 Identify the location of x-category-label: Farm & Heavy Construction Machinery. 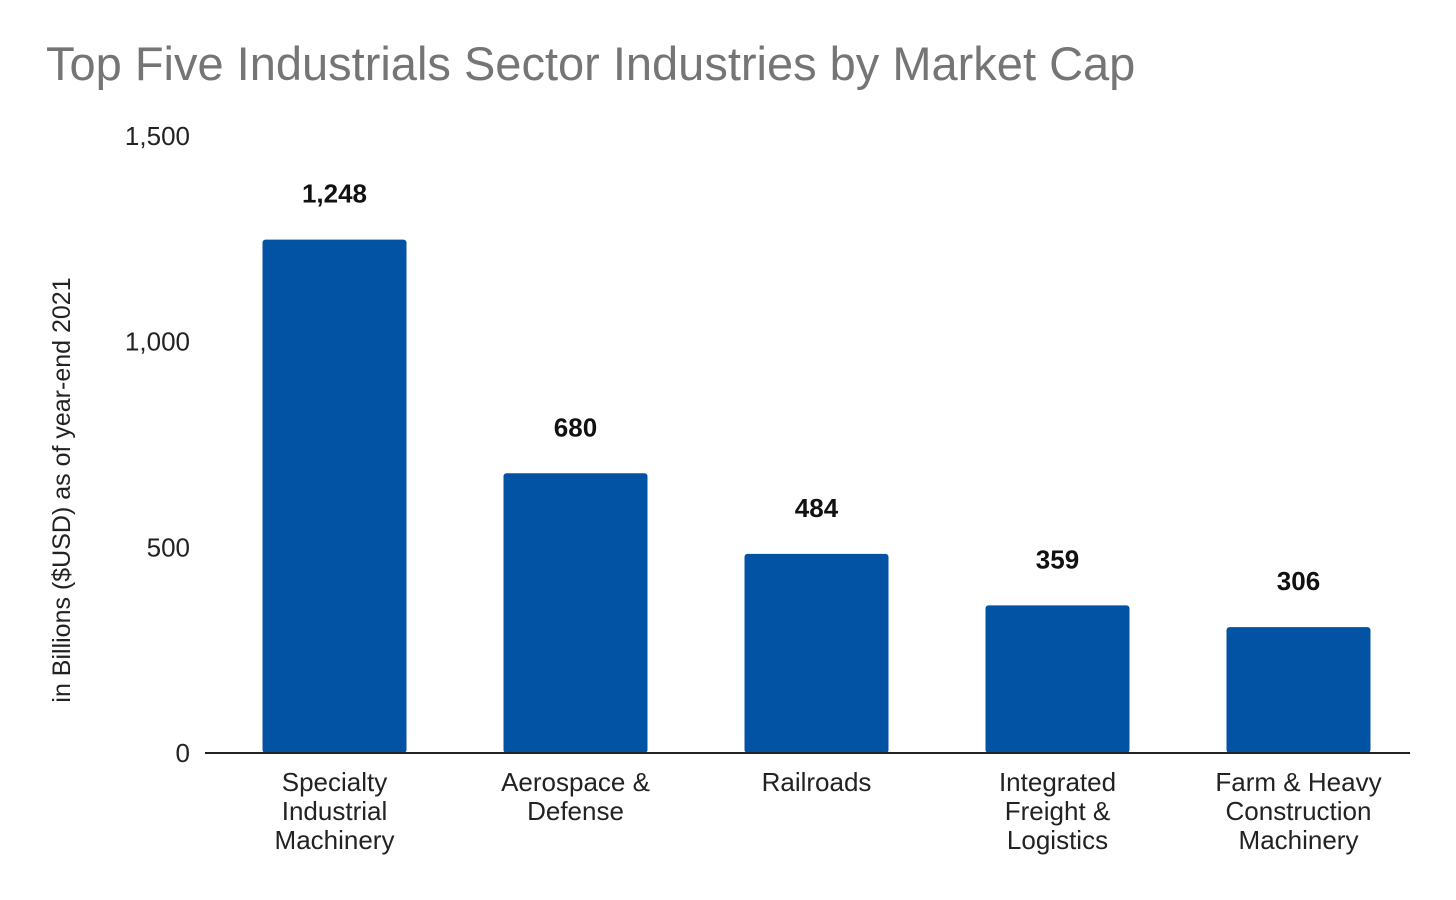
(1298, 811).